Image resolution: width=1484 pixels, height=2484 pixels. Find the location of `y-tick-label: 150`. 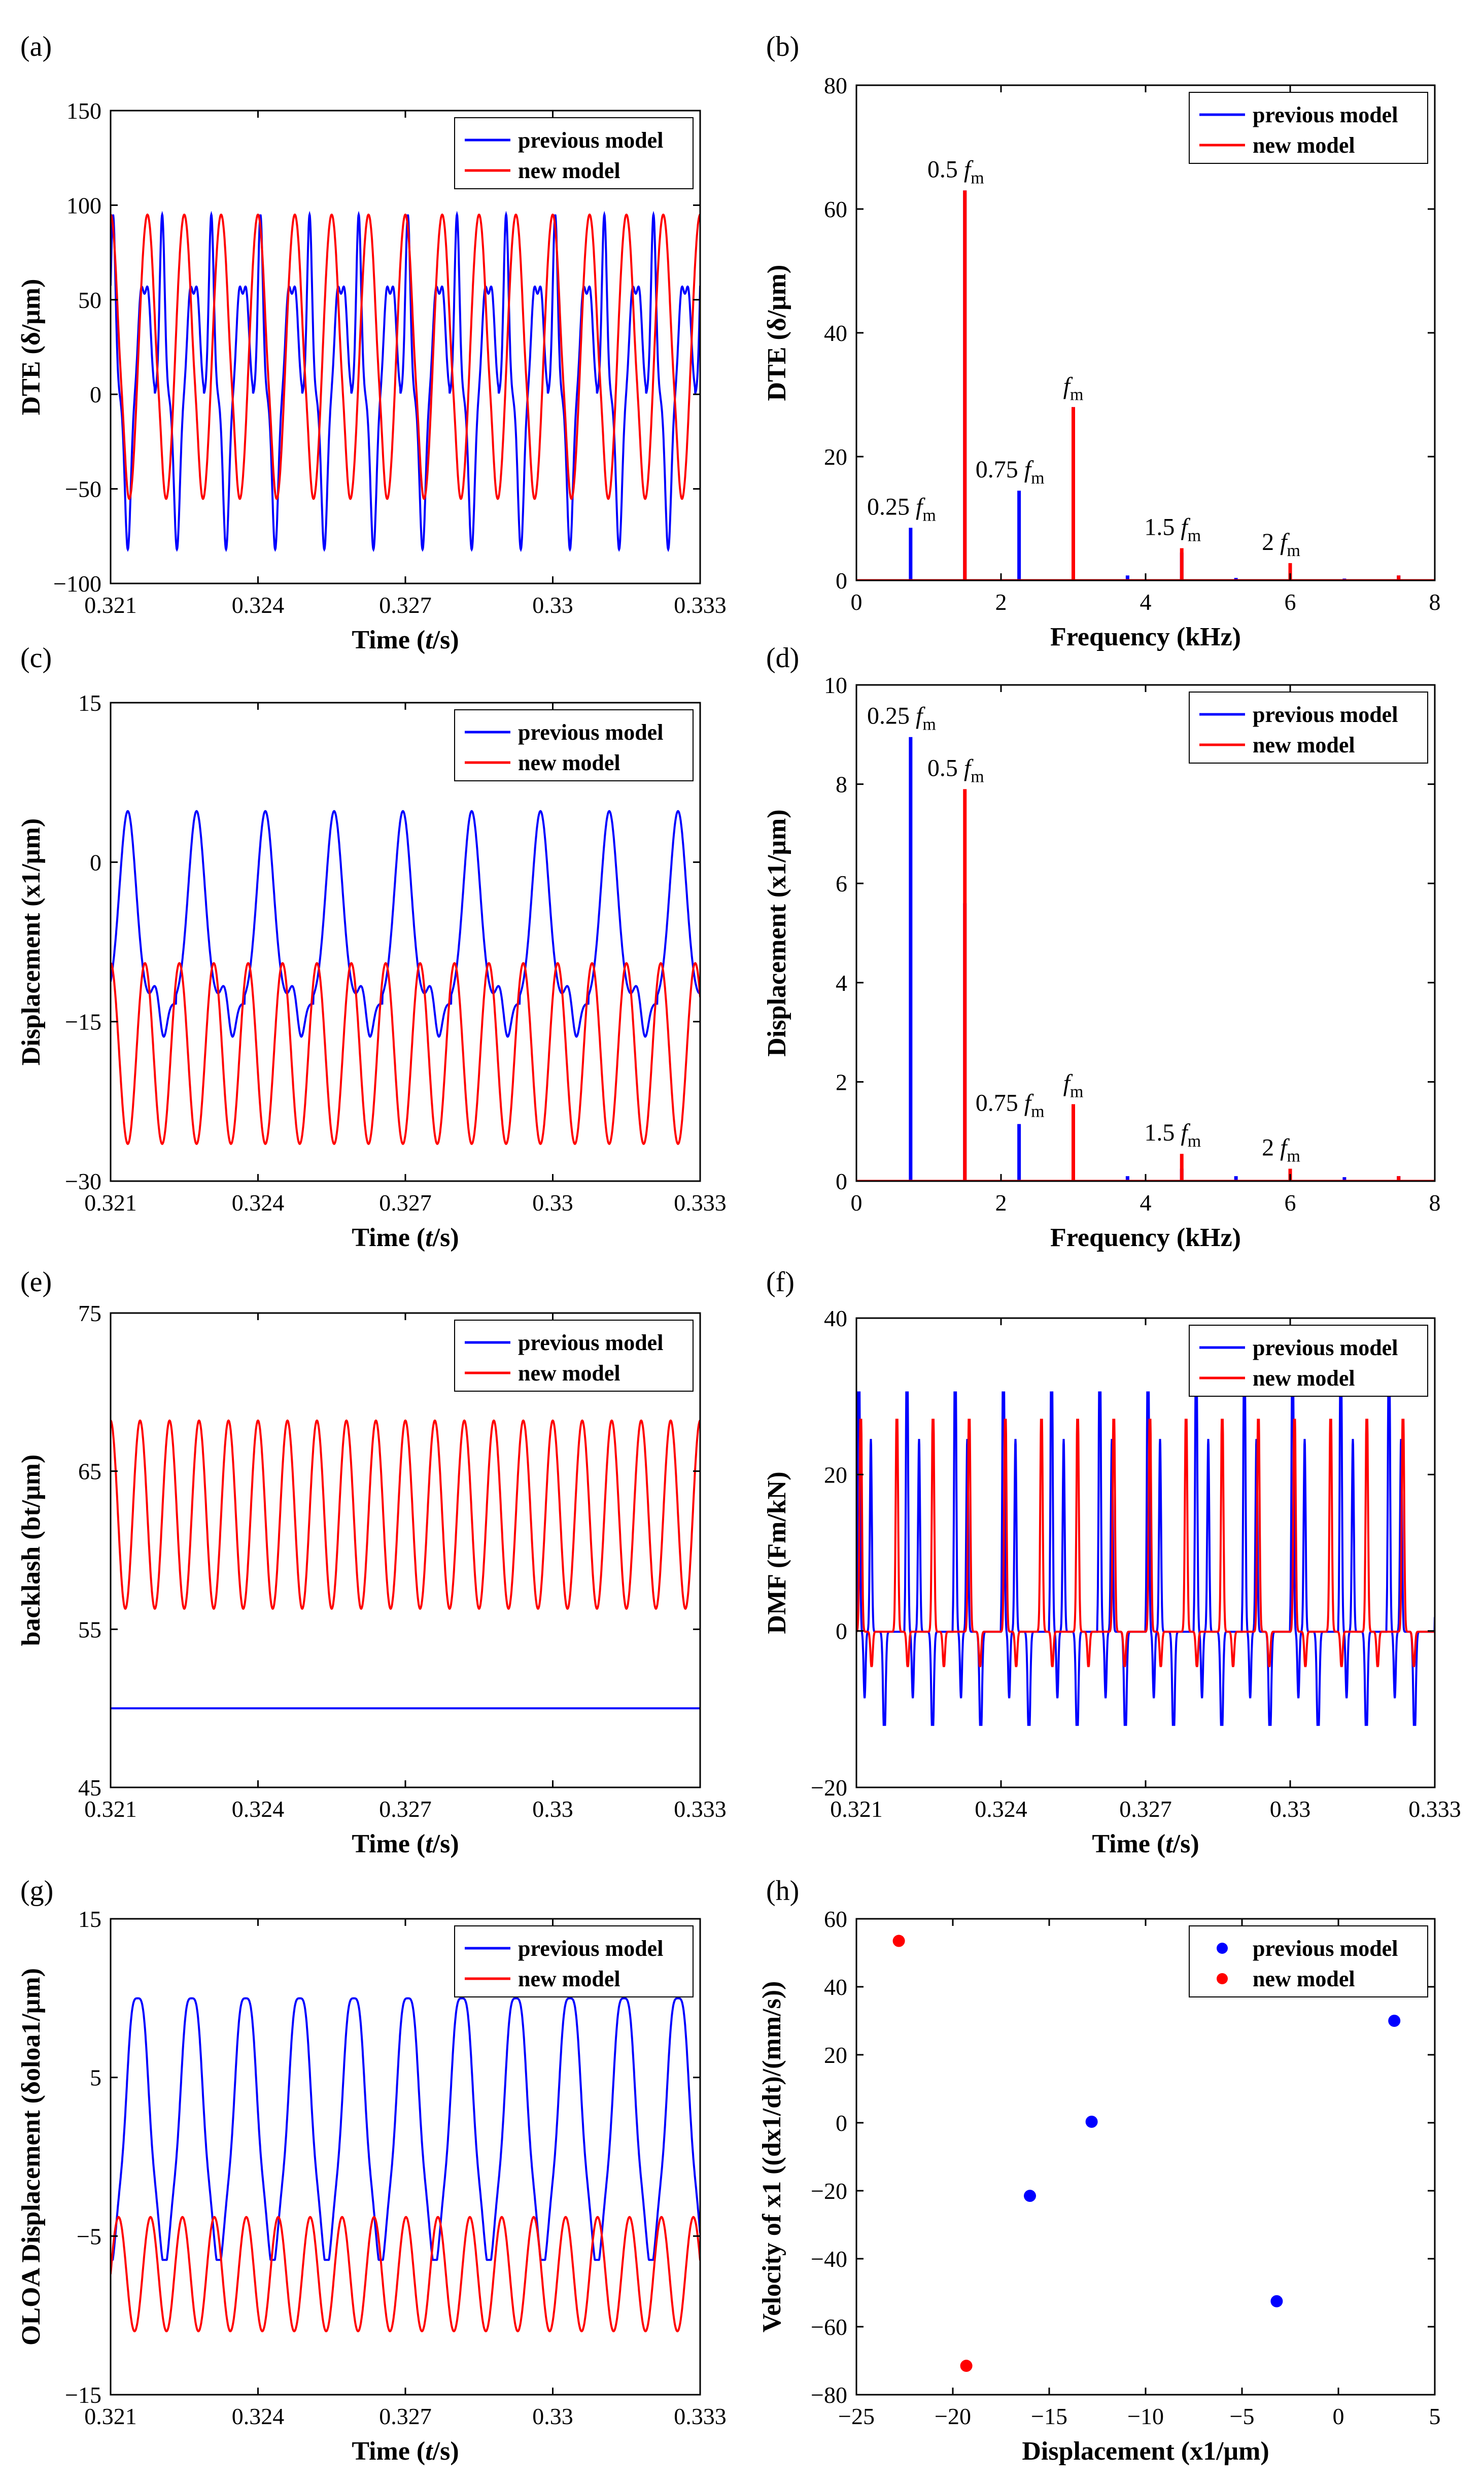

y-tick-label: 150 is located at coordinates (83, 111).